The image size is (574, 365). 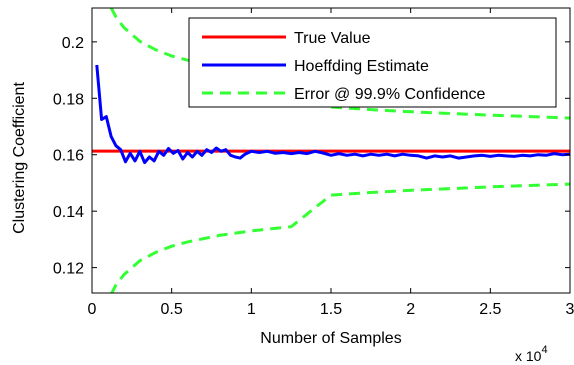 I want to click on y-tick-label: 0.18, so click(x=68, y=99).